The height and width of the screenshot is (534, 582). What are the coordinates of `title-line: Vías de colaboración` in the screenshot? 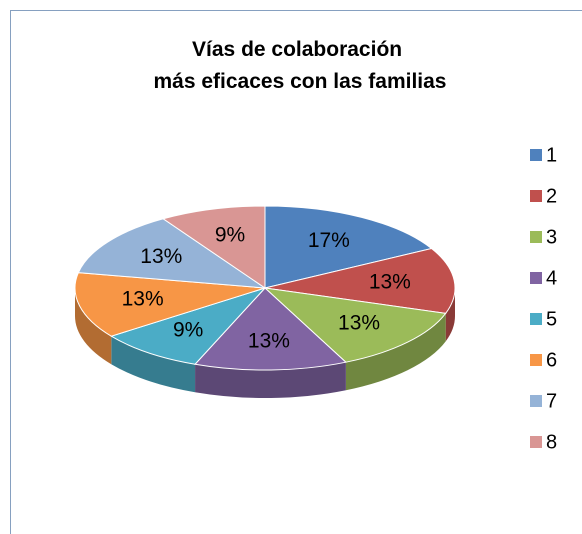 It's located at (297, 49).